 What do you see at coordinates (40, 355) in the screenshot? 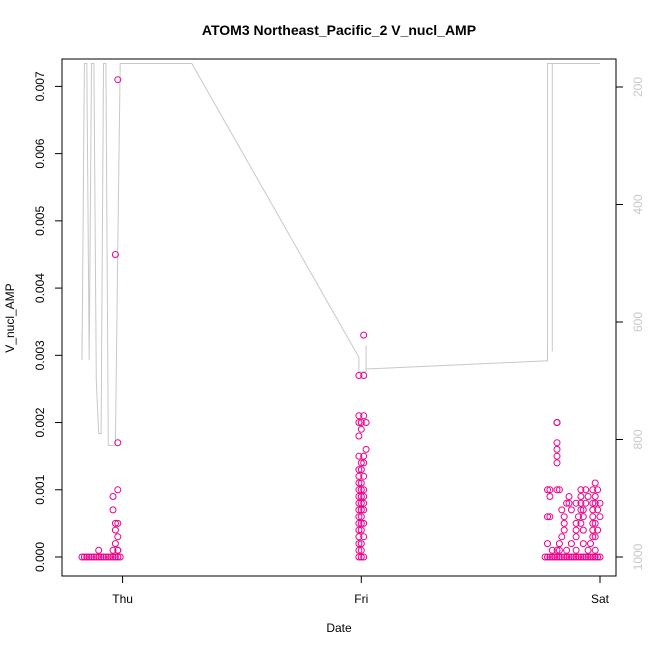
I see `y-tick-label: 0.003` at bounding box center [40, 355].